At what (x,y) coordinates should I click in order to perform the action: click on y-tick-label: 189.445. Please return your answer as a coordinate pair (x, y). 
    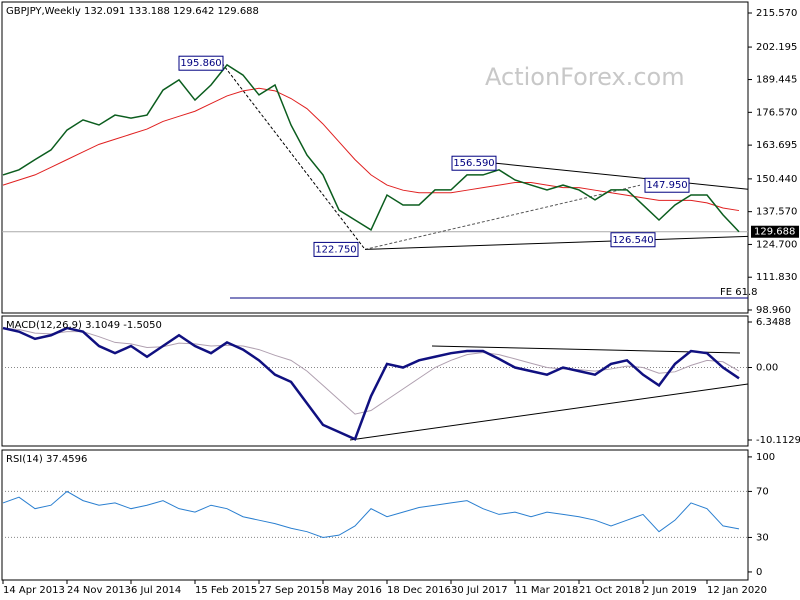
    Looking at the image, I should click on (776, 80).